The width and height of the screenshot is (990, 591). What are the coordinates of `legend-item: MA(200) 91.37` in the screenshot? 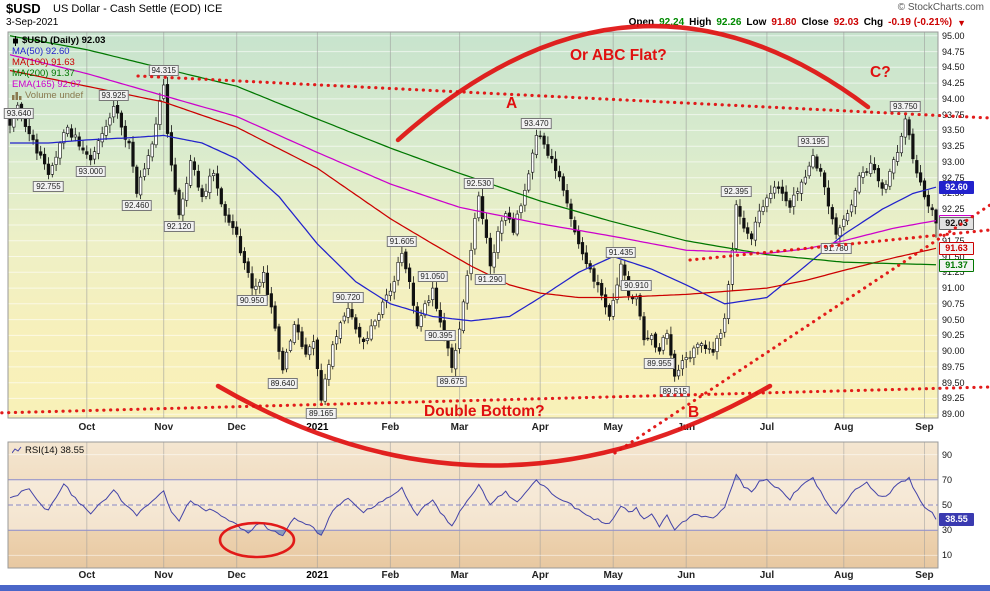 It's located at (43, 73).